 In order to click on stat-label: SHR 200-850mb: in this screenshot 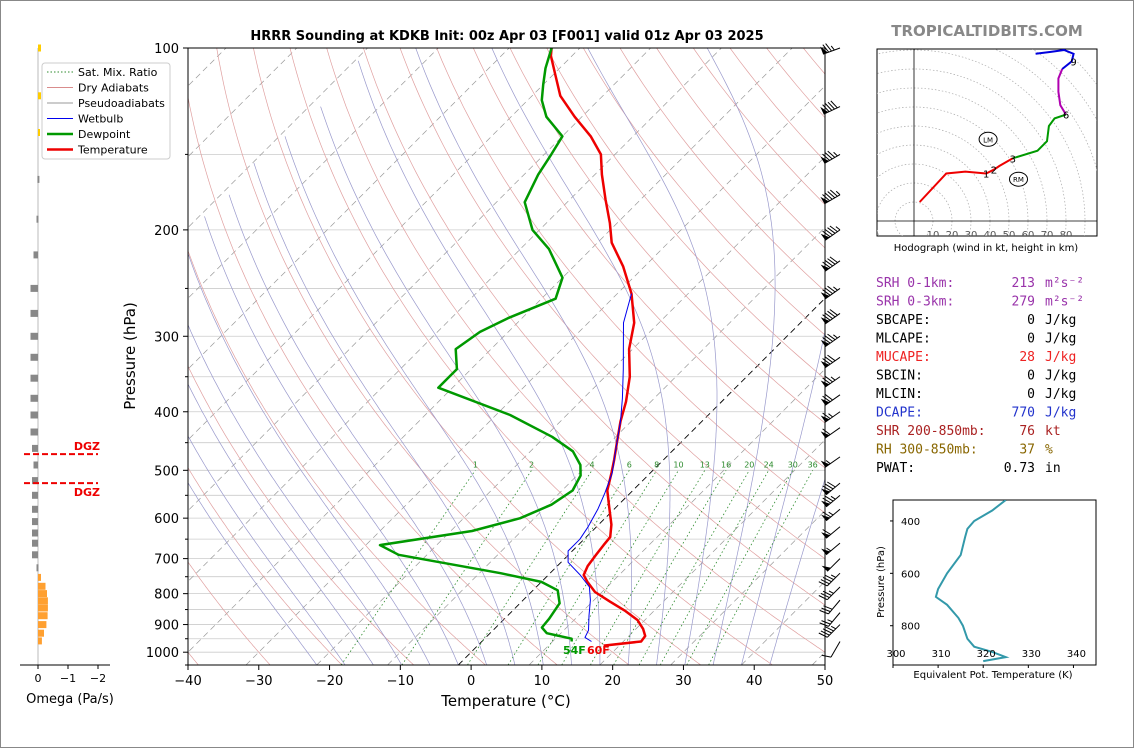, I will do `click(931, 431)`.